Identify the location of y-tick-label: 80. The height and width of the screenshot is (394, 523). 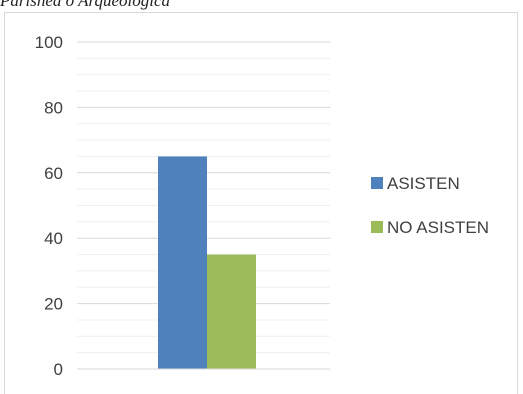
(53, 107).